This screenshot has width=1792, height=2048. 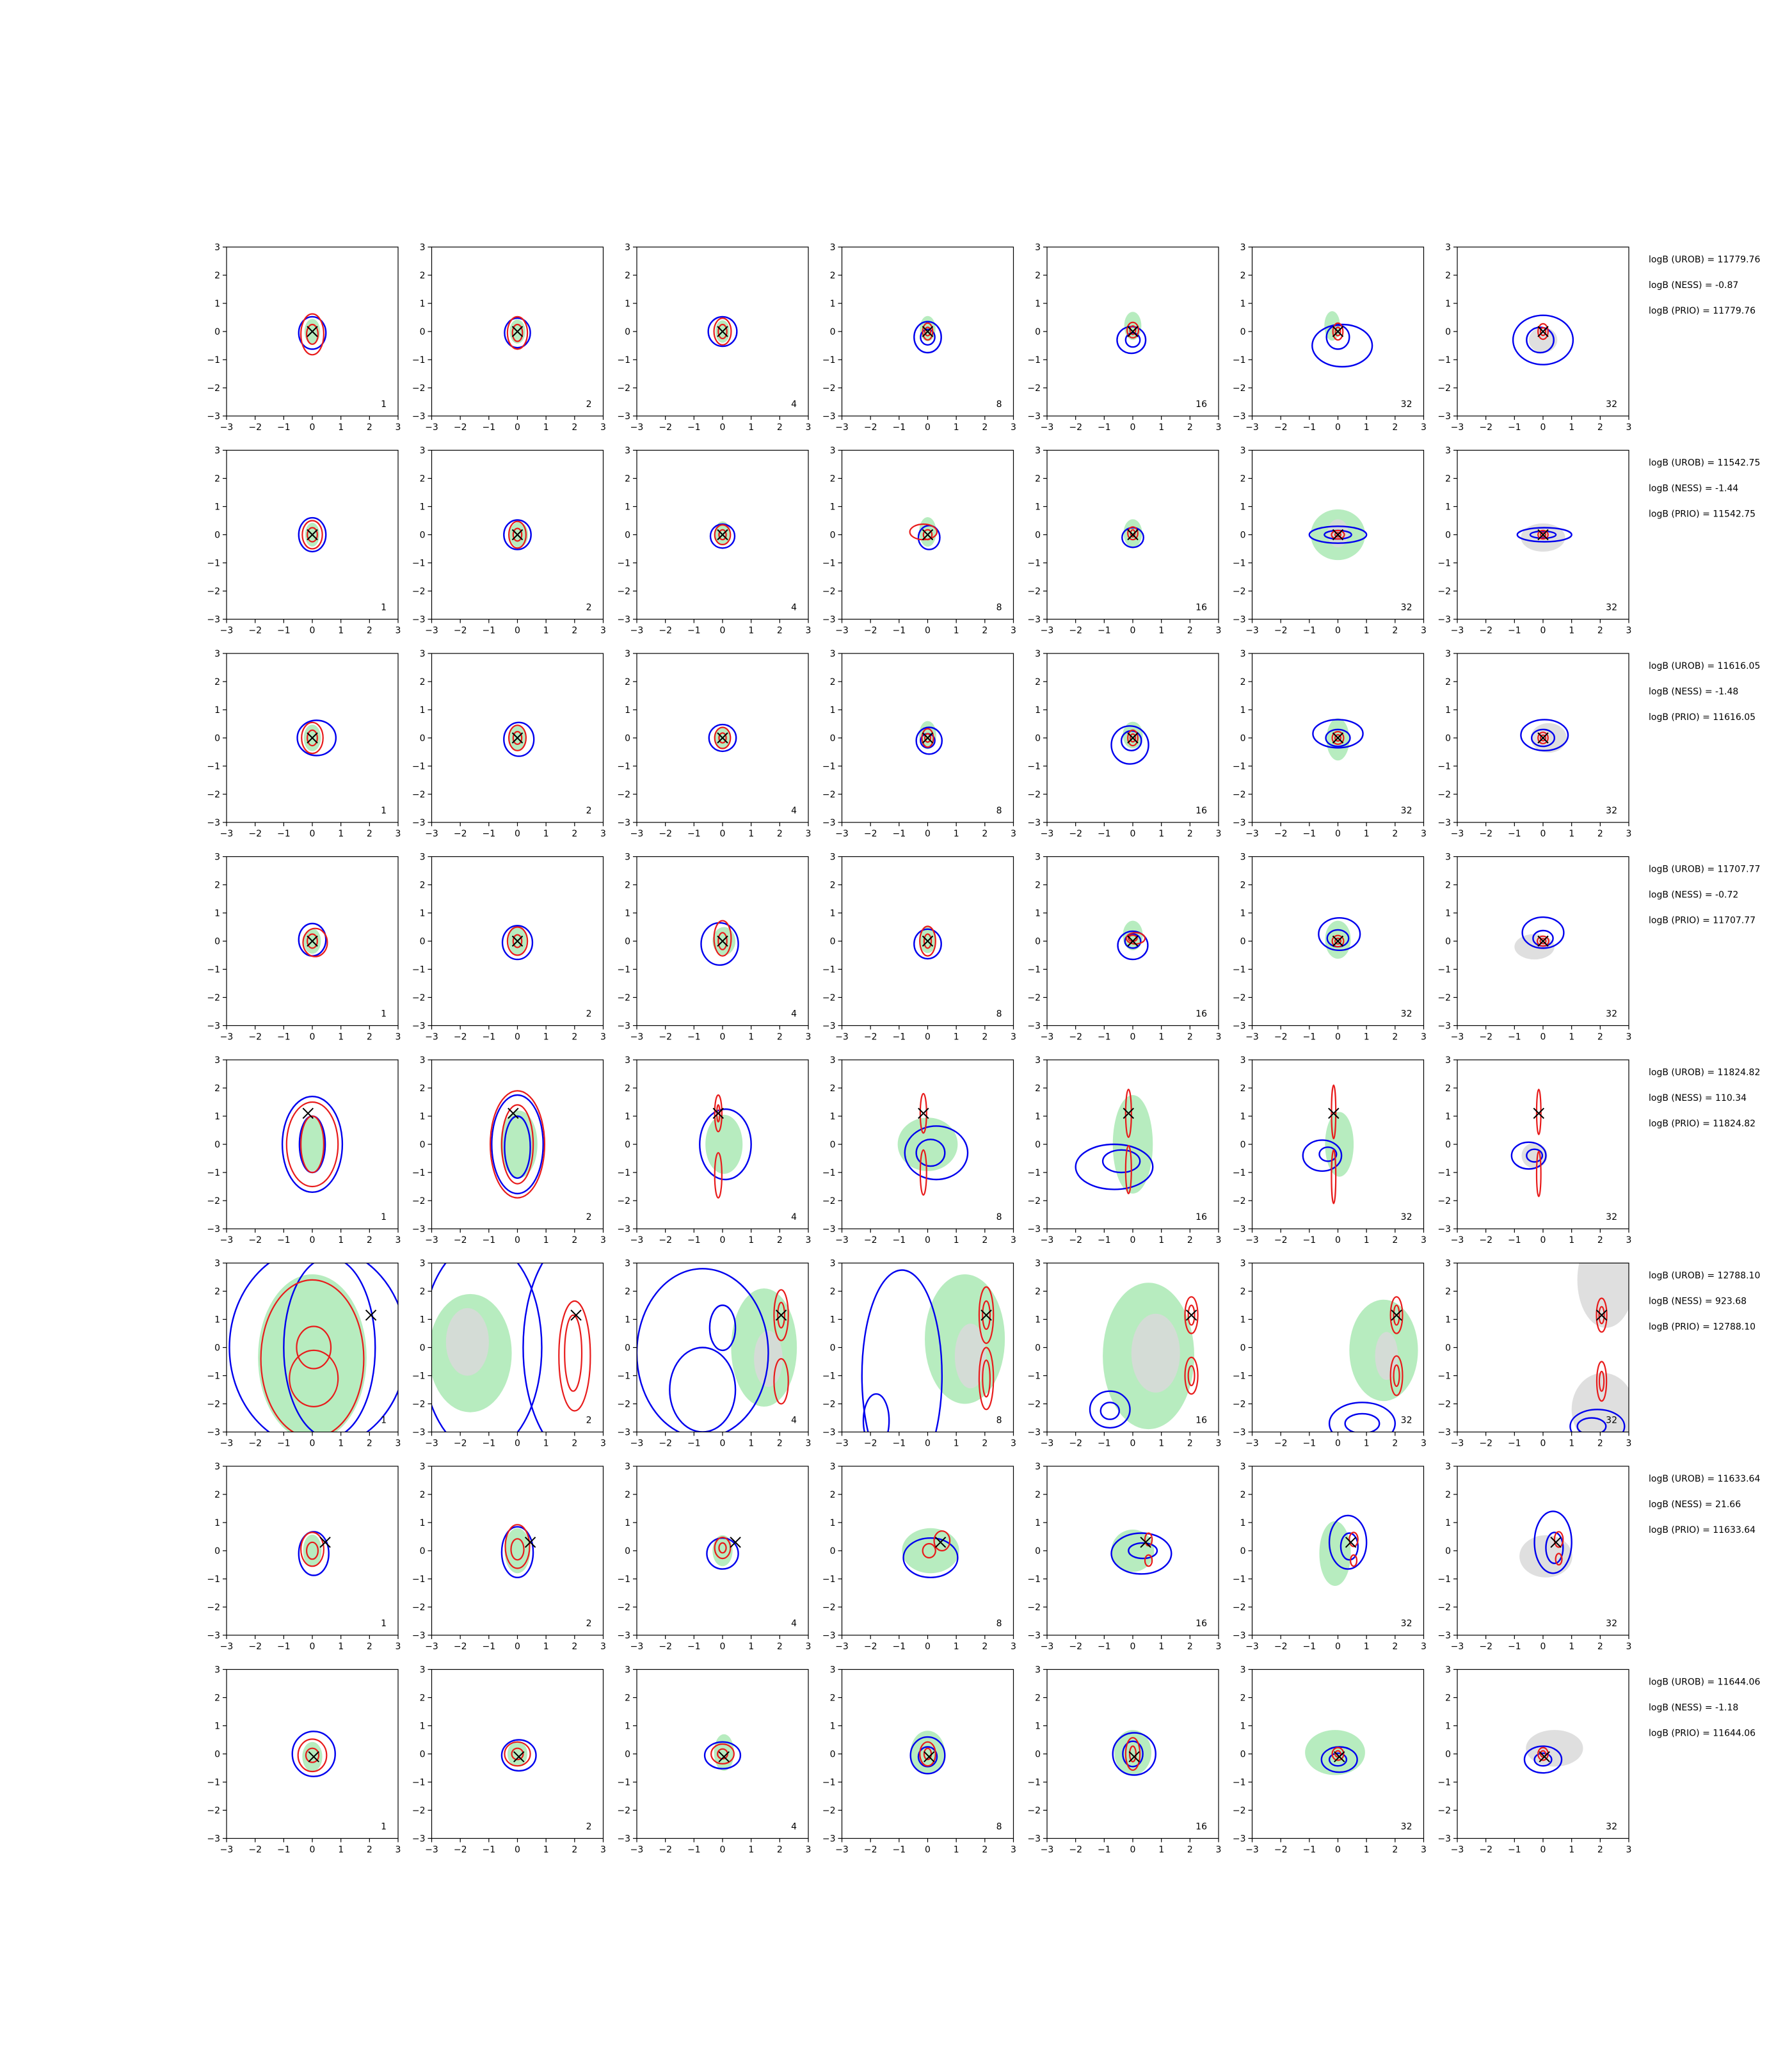 I want to click on panel-r2-c2: −3 −2 −1 0 1 2 3 3 2 1 0 −1 −2 −3 2, so click(x=509, y=541).